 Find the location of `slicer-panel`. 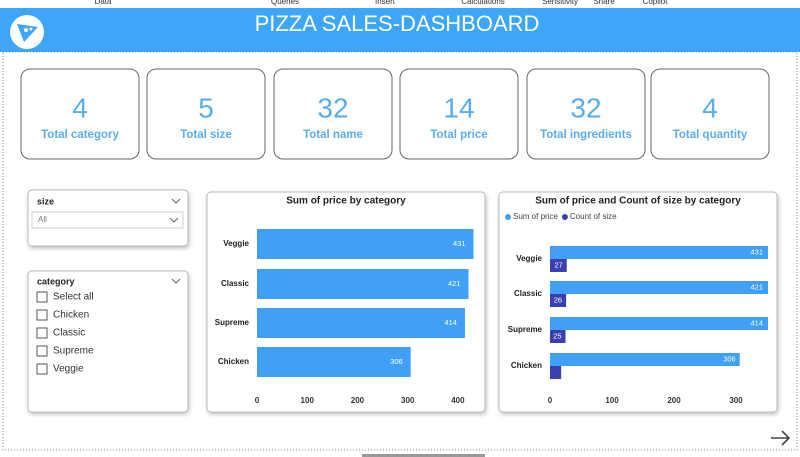

slicer-panel is located at coordinates (108, 341).